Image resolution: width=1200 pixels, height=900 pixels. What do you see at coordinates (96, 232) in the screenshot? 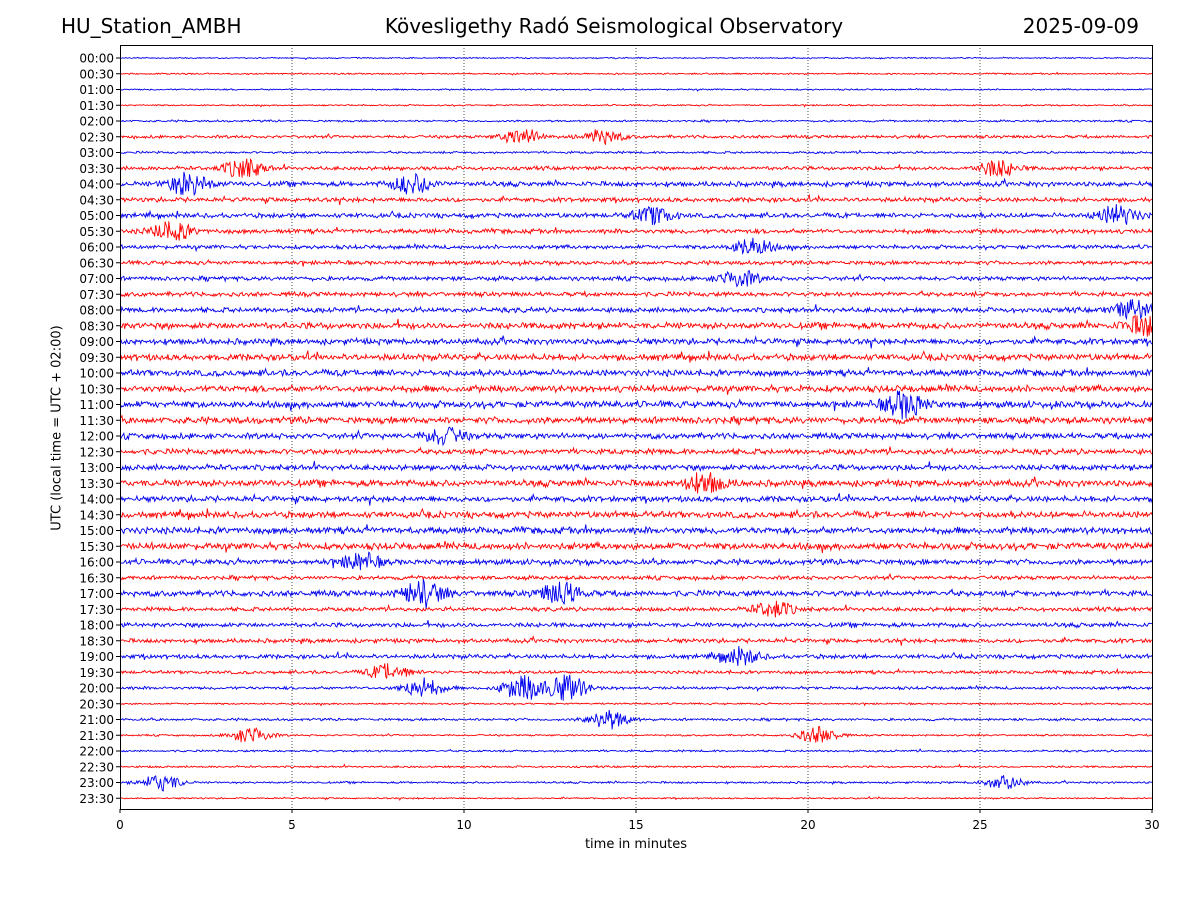
I see `y-tick-label: 05:30` at bounding box center [96, 232].